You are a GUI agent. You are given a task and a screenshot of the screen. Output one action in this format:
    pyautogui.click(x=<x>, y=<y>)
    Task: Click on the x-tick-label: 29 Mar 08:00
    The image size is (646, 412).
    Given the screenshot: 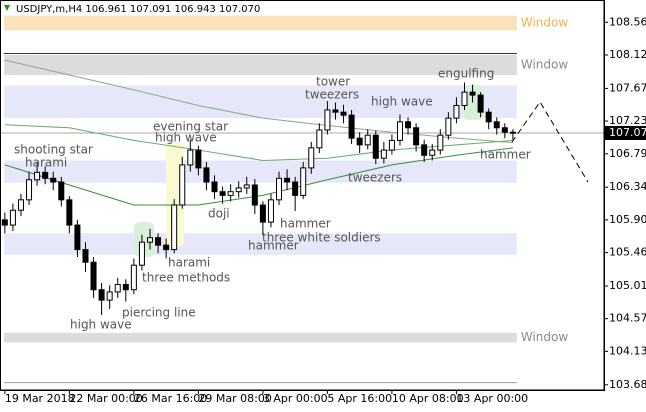 What is the action you would take?
    pyautogui.click(x=234, y=398)
    